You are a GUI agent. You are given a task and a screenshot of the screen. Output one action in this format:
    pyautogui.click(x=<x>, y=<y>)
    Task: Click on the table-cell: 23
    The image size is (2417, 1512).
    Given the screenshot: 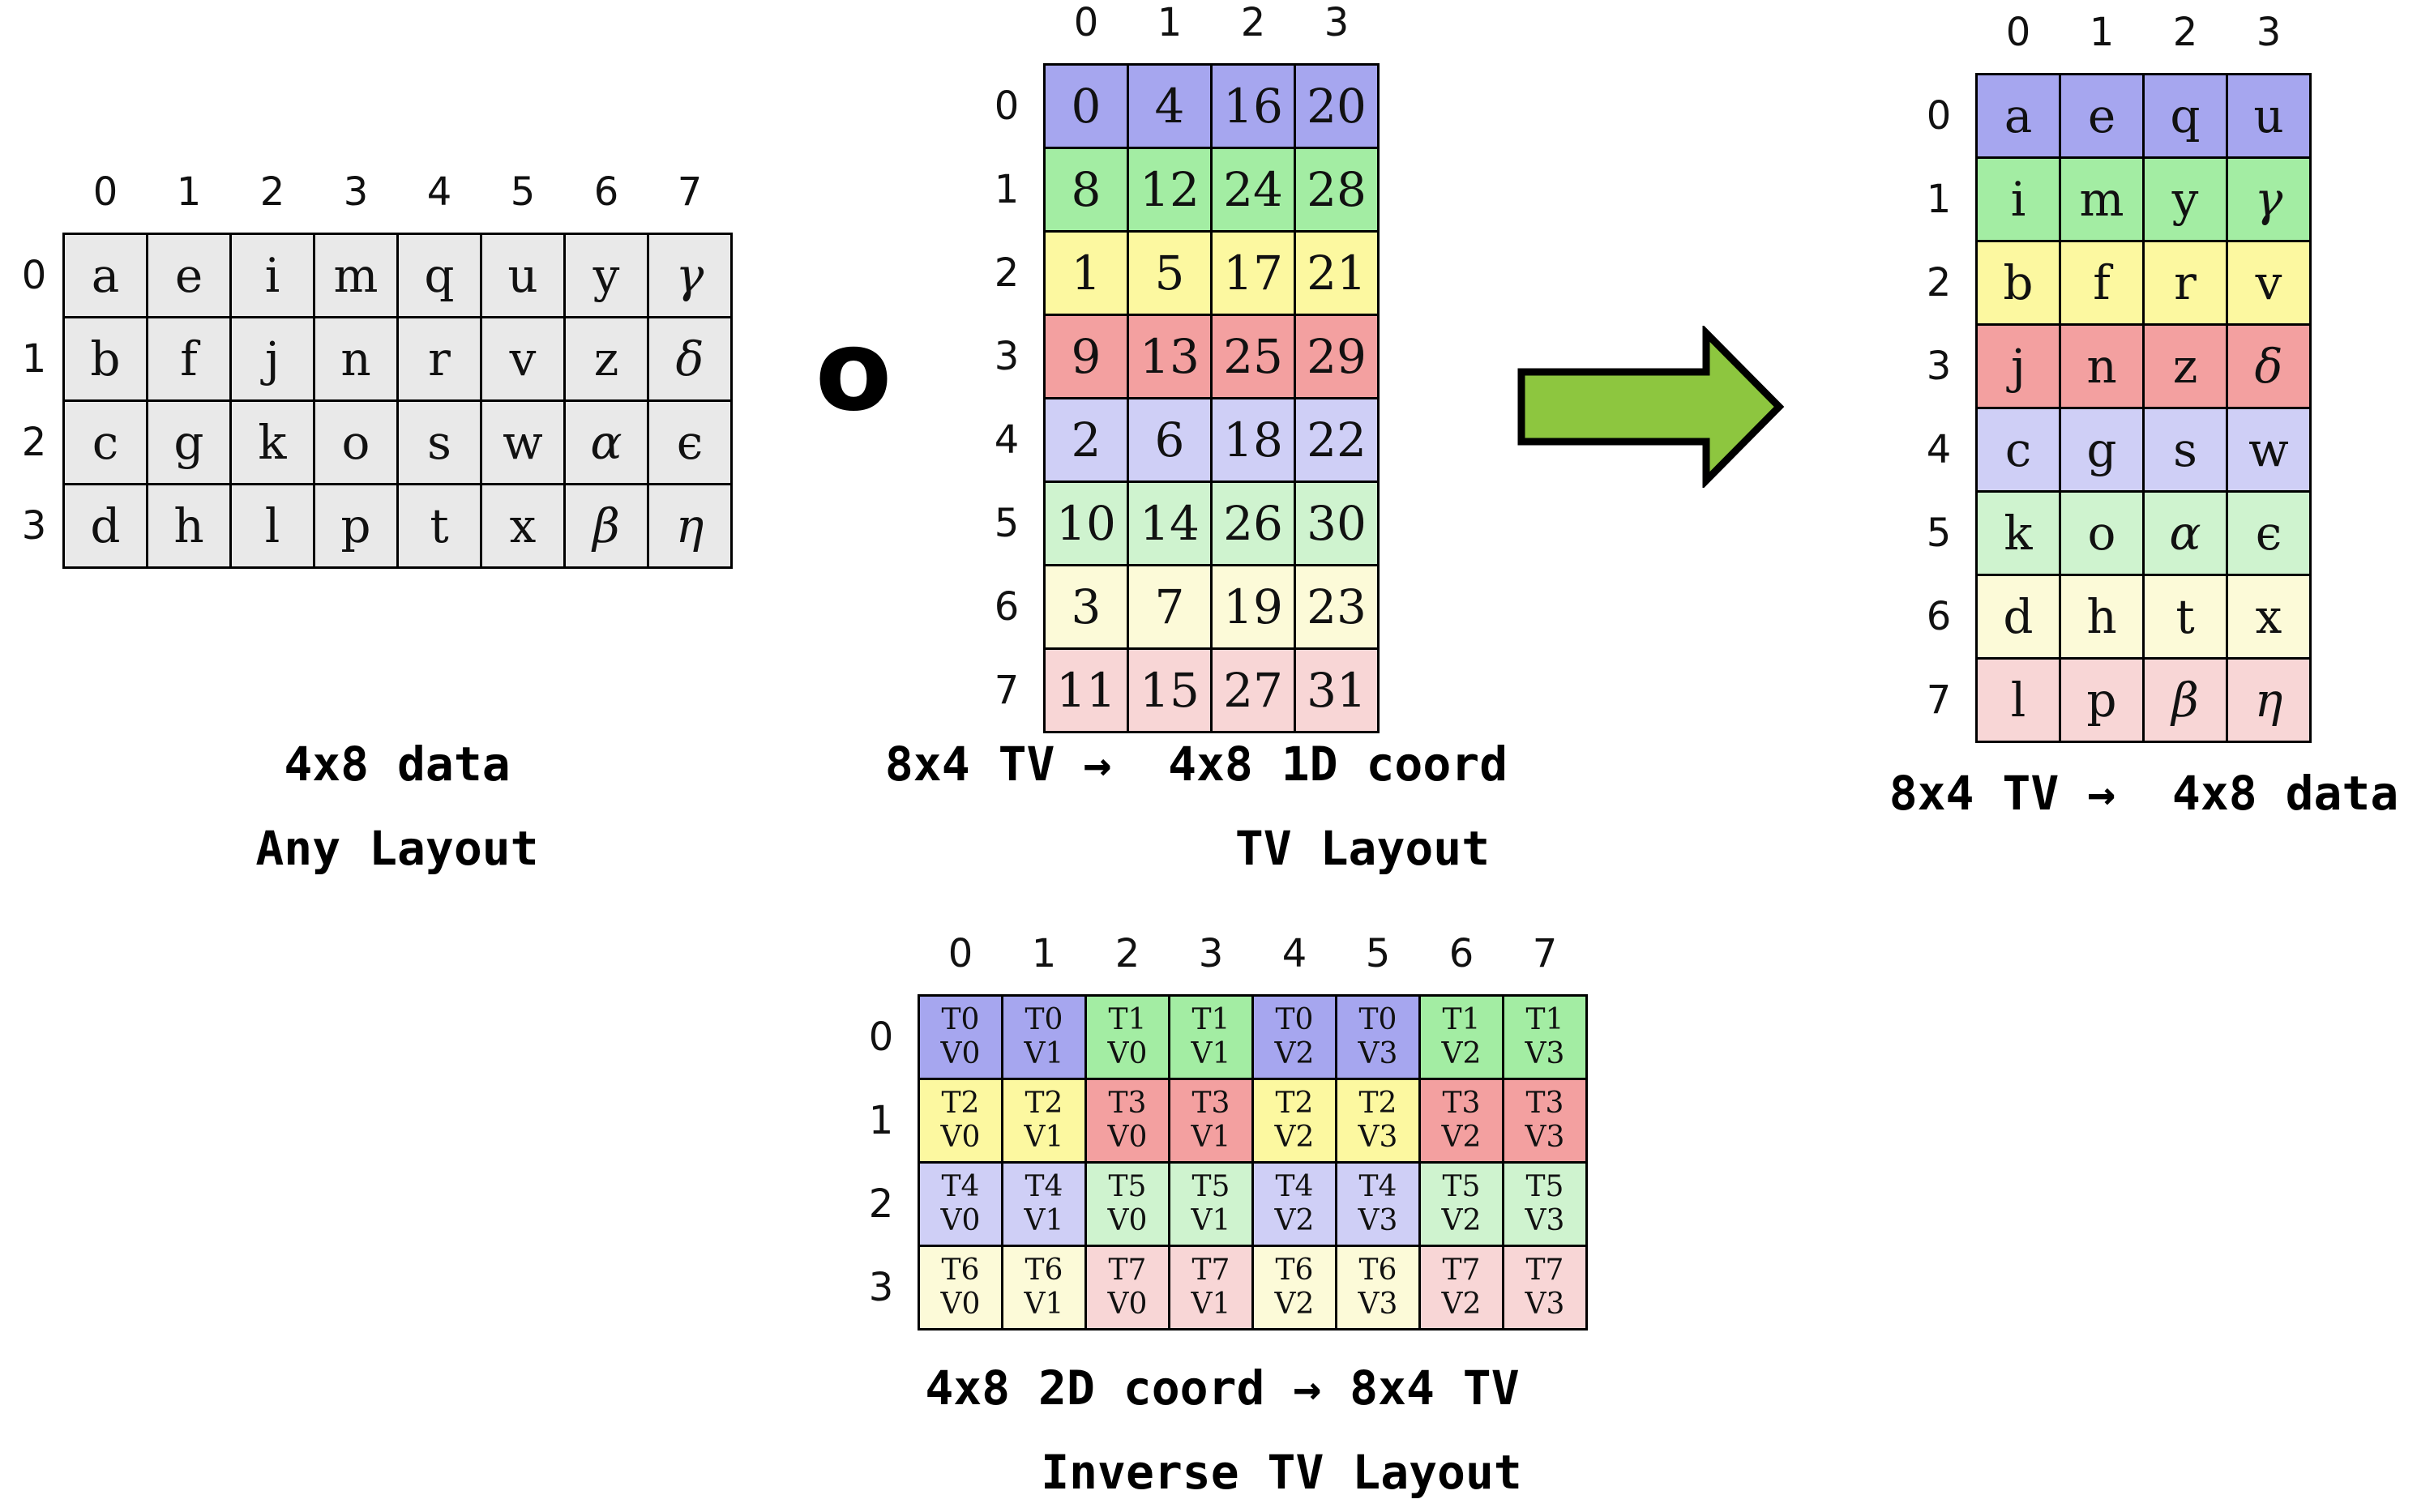 What is the action you would take?
    pyautogui.click(x=1336, y=606)
    